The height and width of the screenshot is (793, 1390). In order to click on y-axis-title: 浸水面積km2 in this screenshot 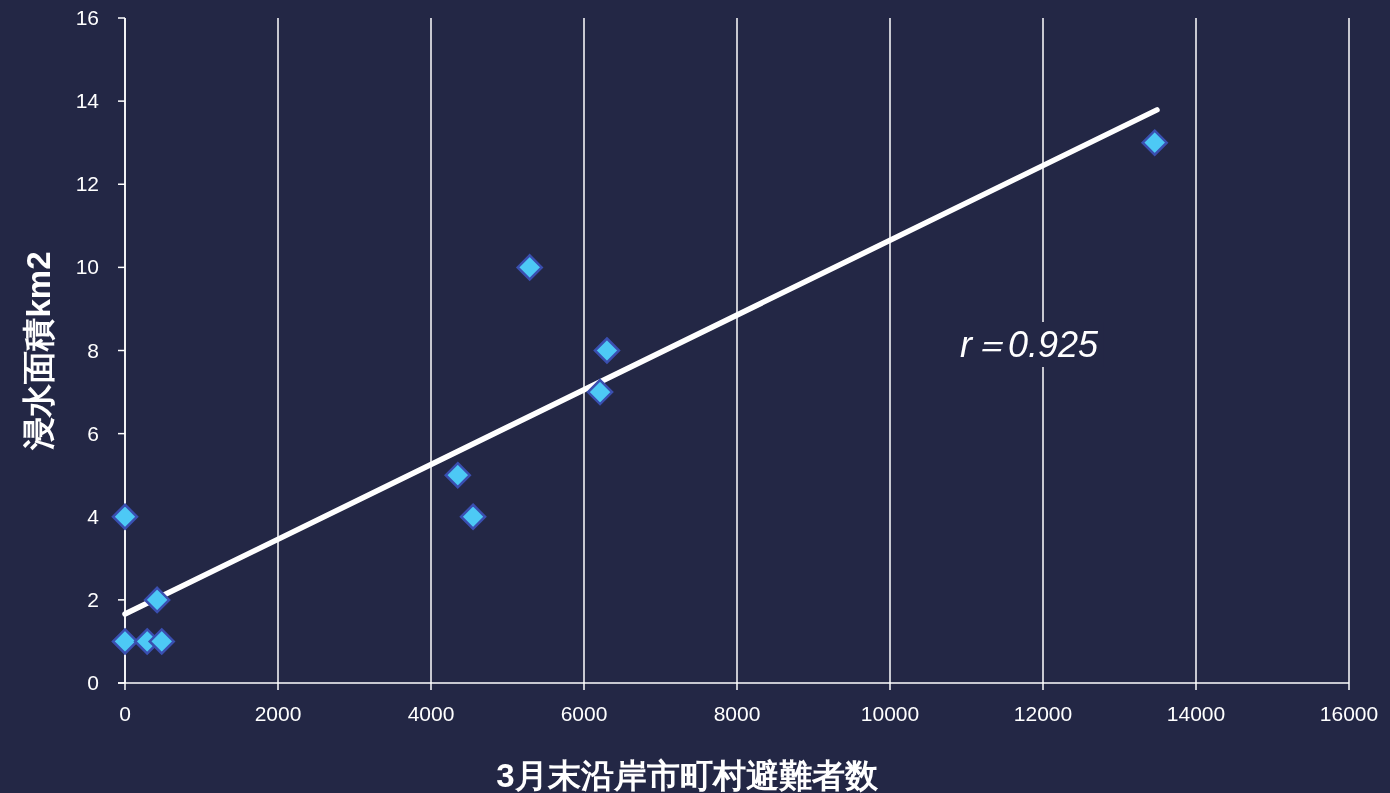, I will do `click(38, 351)`.